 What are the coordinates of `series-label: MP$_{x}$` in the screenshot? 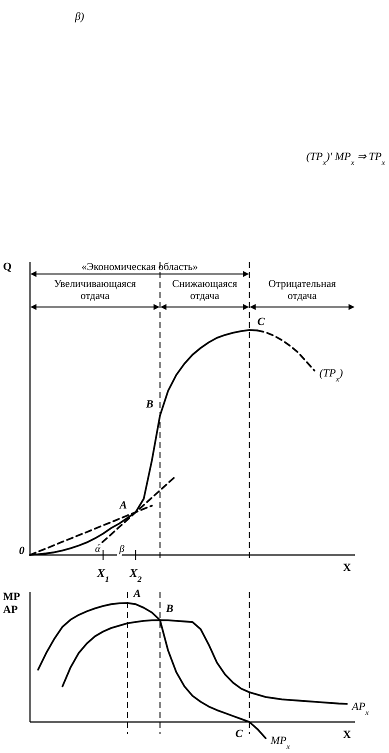 It's located at (280, 743).